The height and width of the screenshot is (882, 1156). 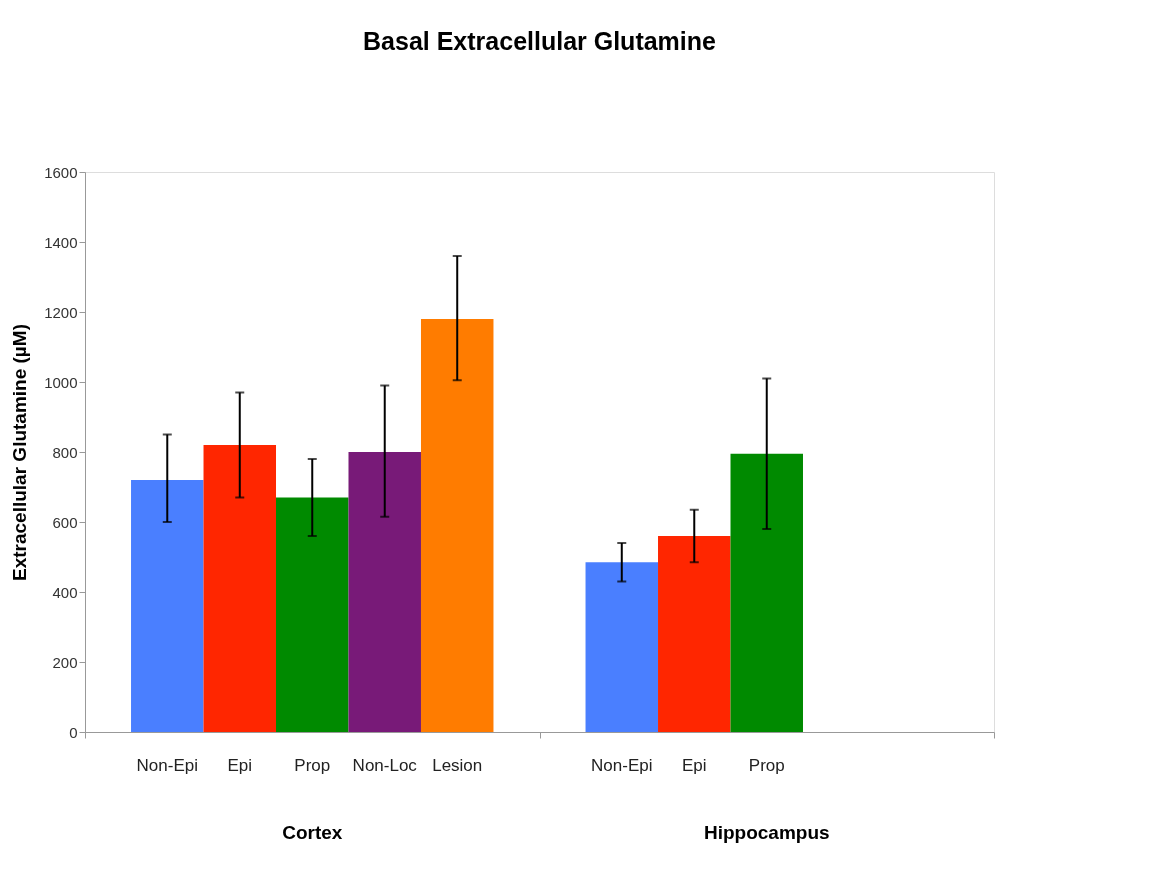 I want to click on y-tick-label: 1400, so click(x=61, y=242).